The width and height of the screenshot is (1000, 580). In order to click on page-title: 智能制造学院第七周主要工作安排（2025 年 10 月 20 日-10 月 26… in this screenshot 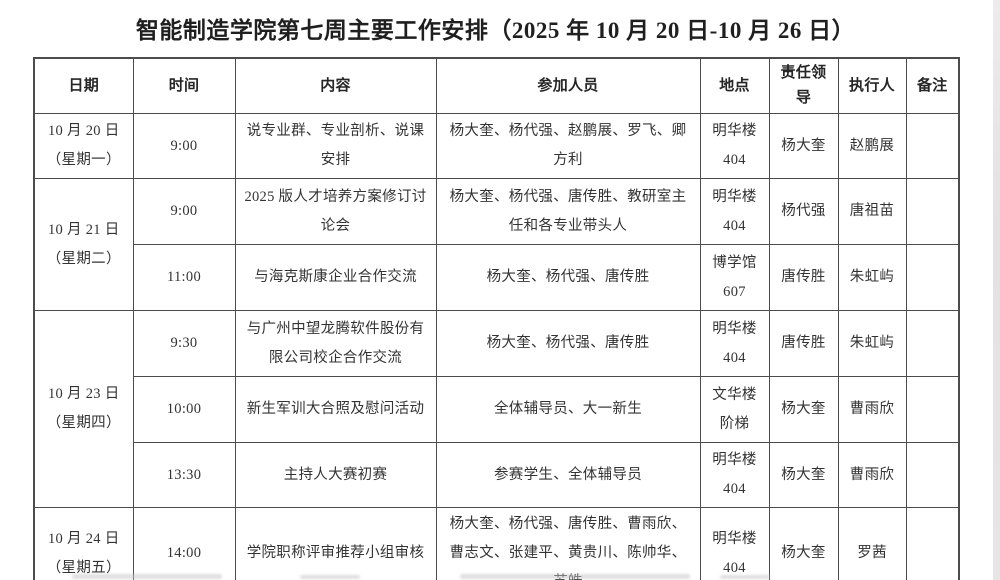, I will do `click(495, 30)`.